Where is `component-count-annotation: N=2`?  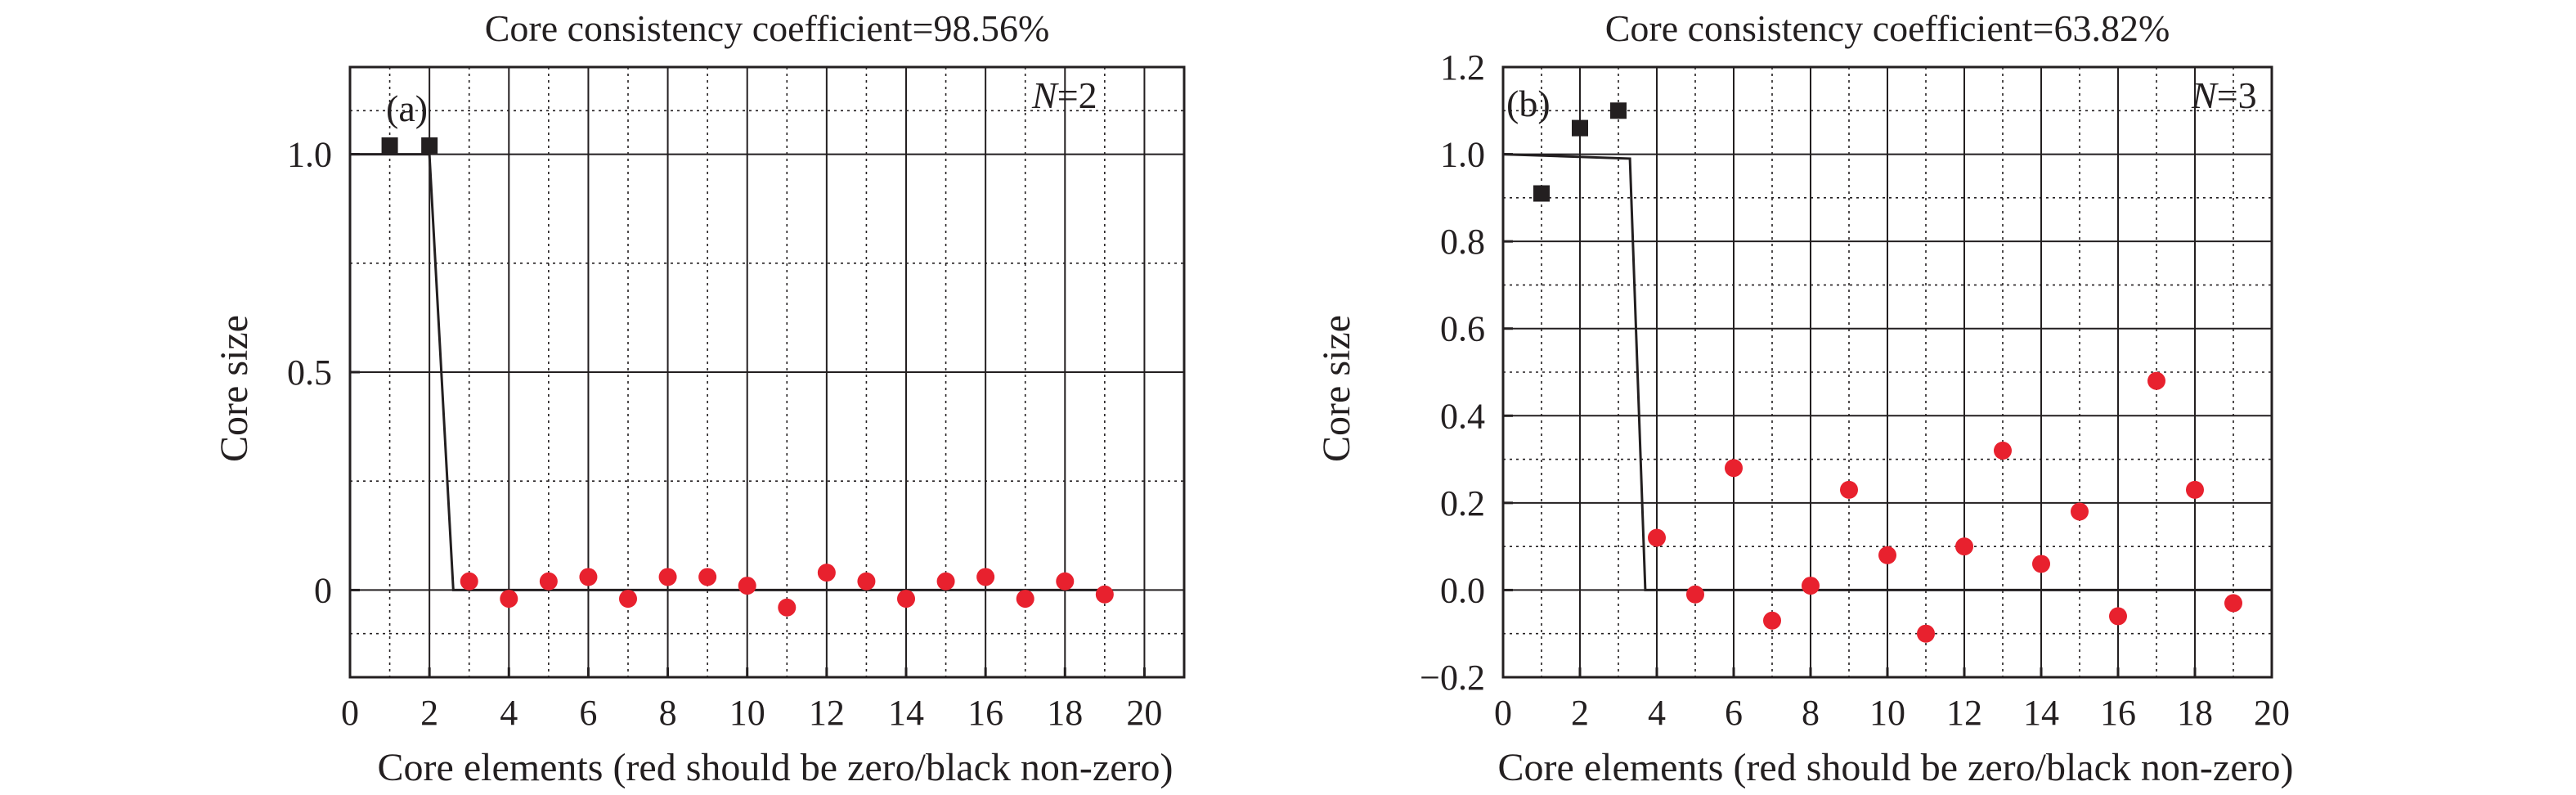
component-count-annotation: N=2 is located at coordinates (1064, 95).